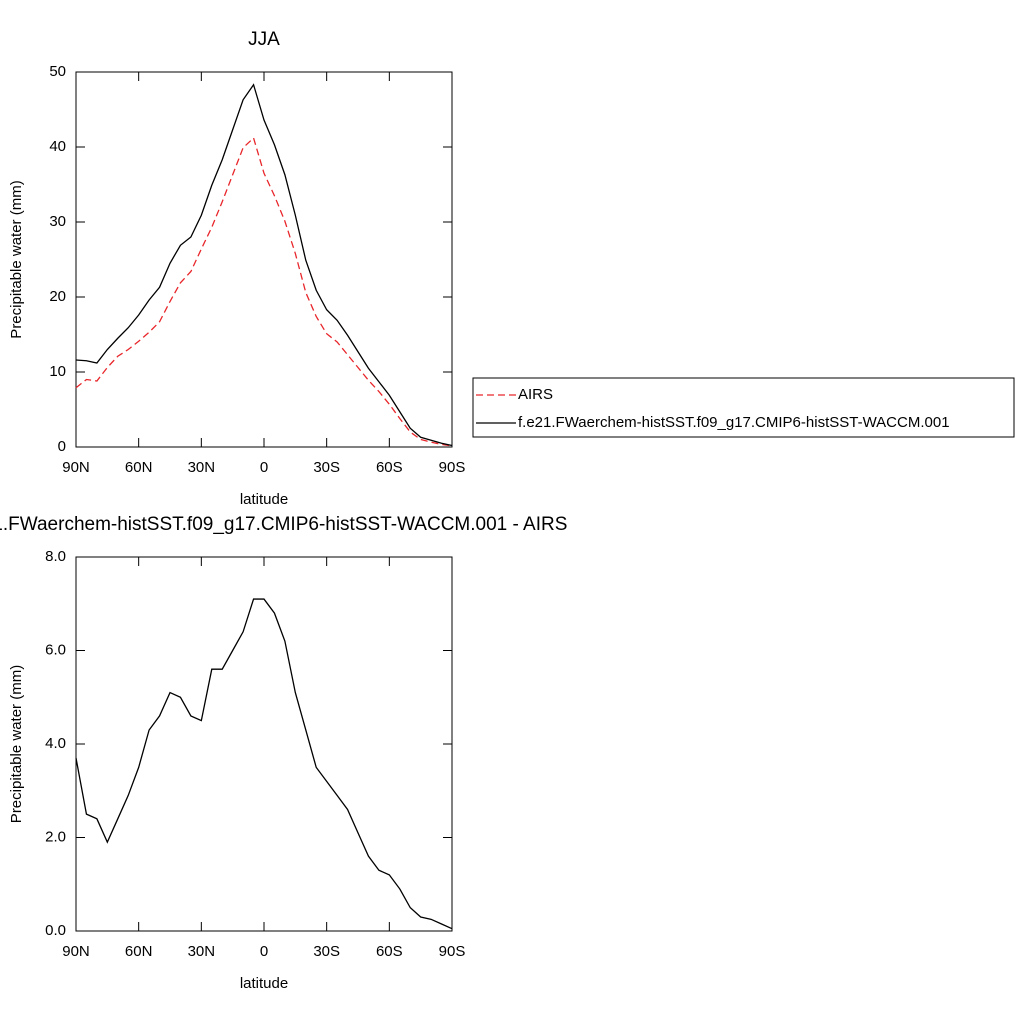 This screenshot has width=1024, height=1024. I want to click on y-tick-label: 50, so click(57, 71).